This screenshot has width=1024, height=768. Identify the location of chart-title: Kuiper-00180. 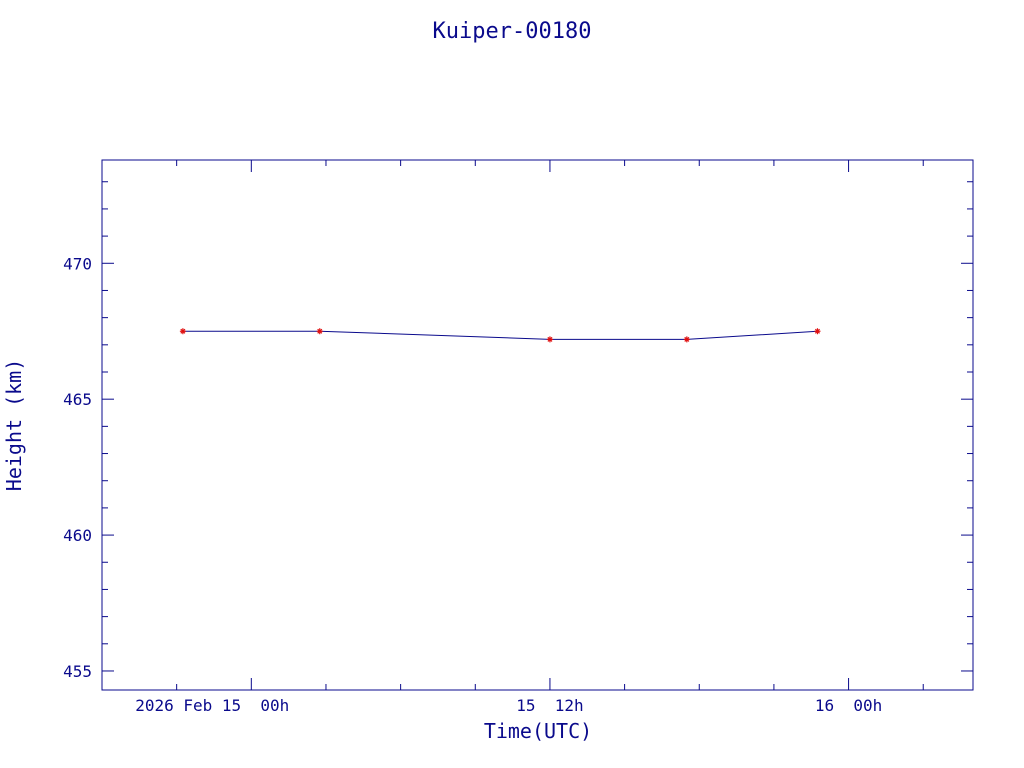
(512, 31).